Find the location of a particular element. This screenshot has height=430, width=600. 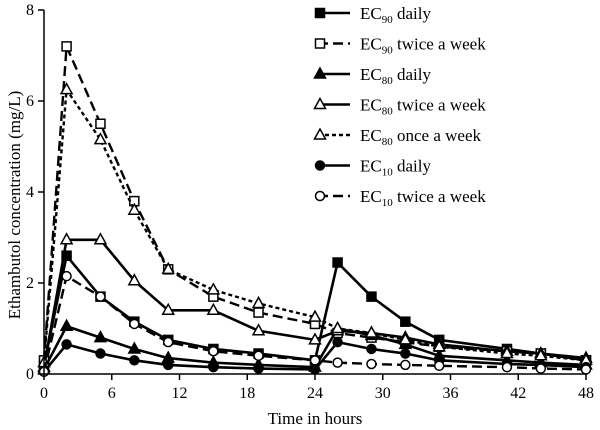

x-tick-label: 30 is located at coordinates (383, 393).